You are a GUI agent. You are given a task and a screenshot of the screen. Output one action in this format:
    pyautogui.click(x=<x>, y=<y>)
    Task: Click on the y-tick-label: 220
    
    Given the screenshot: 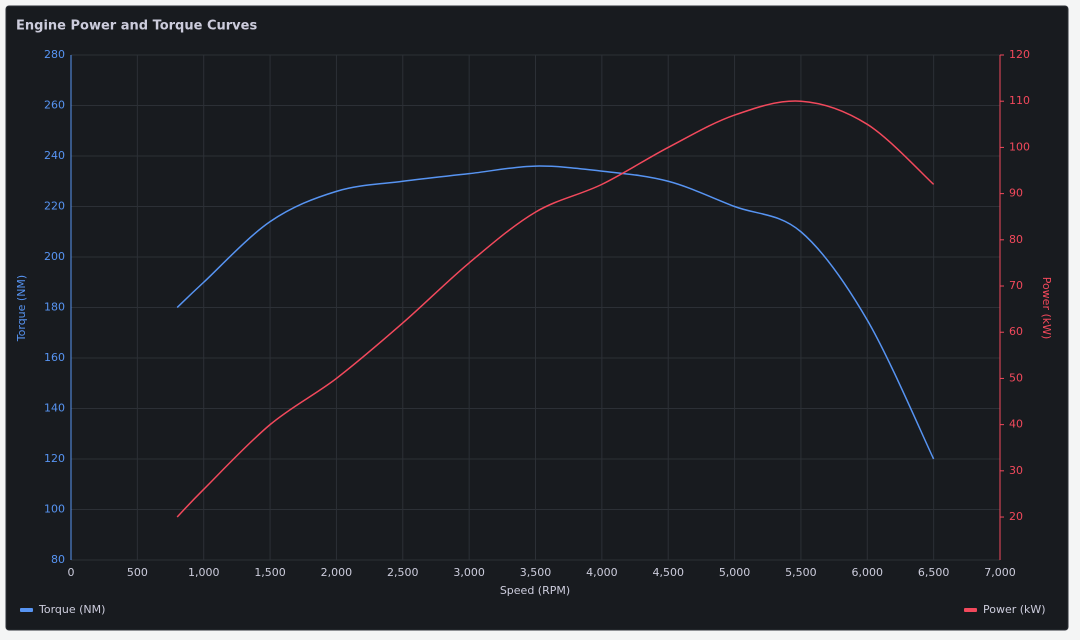 What is the action you would take?
    pyautogui.click(x=54, y=206)
    